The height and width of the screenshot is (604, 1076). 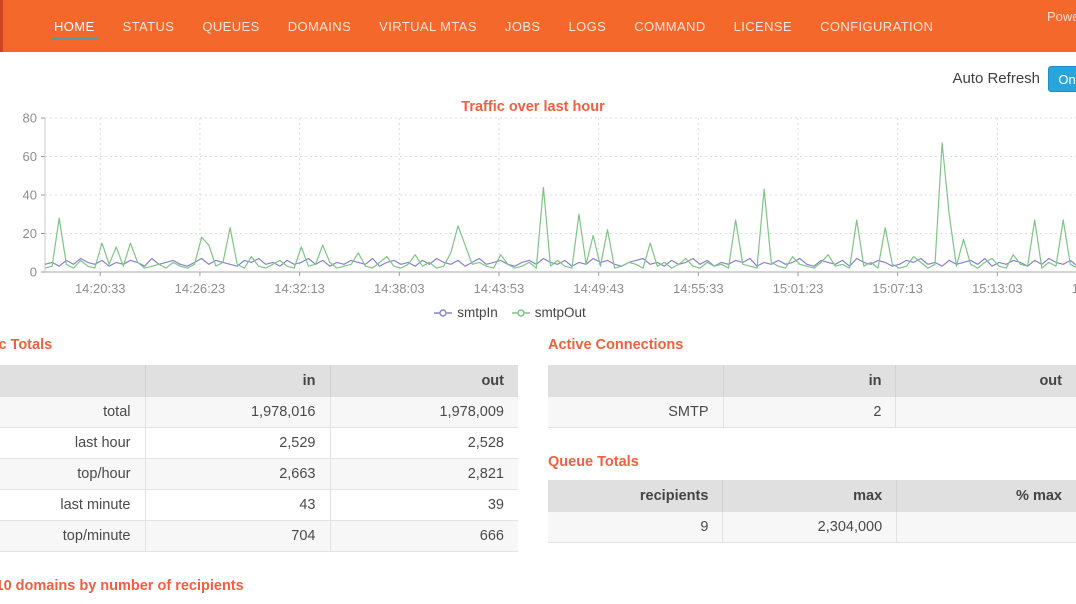 What do you see at coordinates (72, 505) in the screenshot?
I see `table-cell: last minute` at bounding box center [72, 505].